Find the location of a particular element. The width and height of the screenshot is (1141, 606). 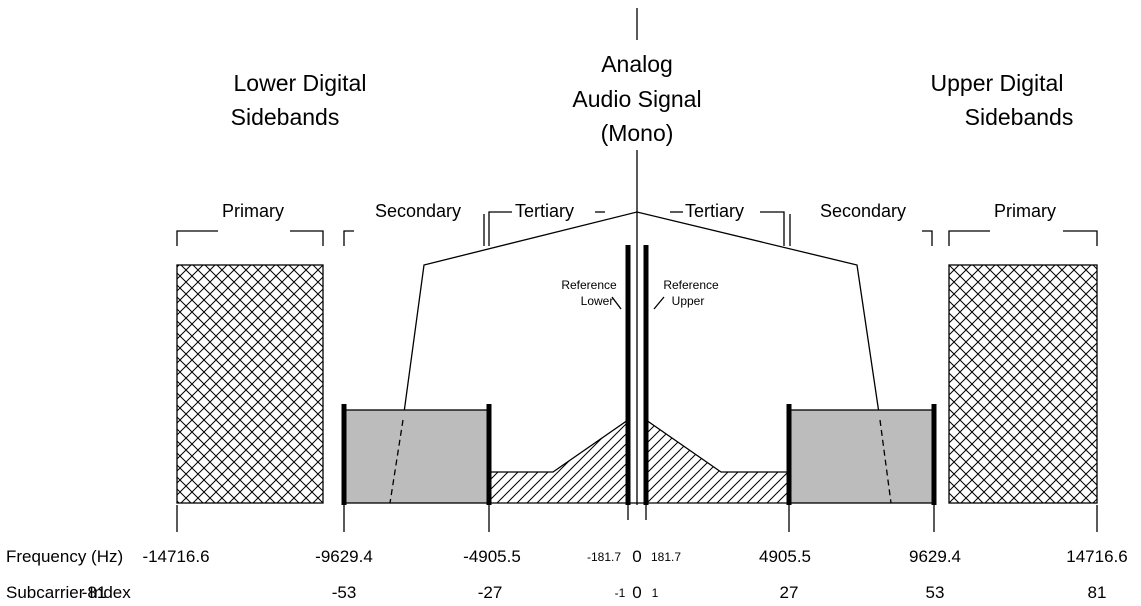

secondary-left-sideband is located at coordinates (416, 456).